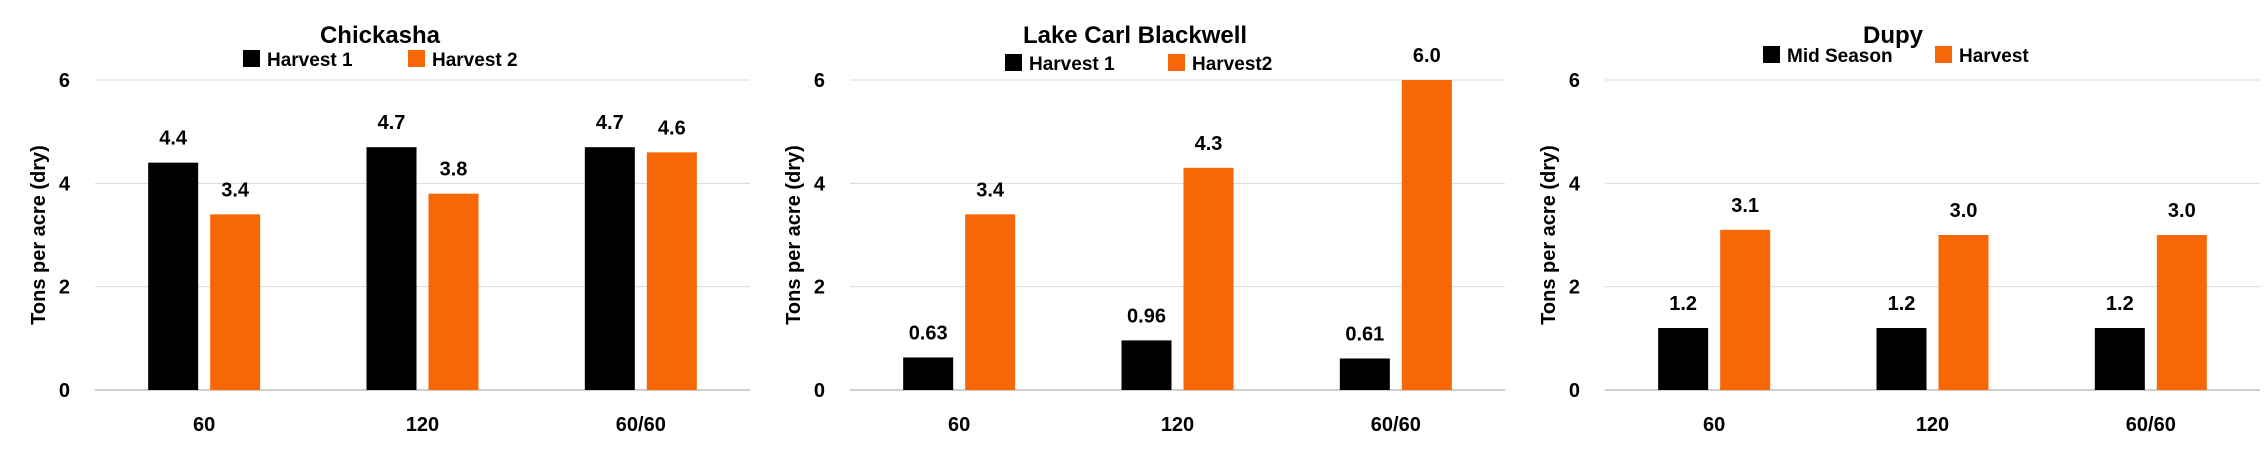  What do you see at coordinates (1745, 206) in the screenshot?
I see `data-label: 3.1` at bounding box center [1745, 206].